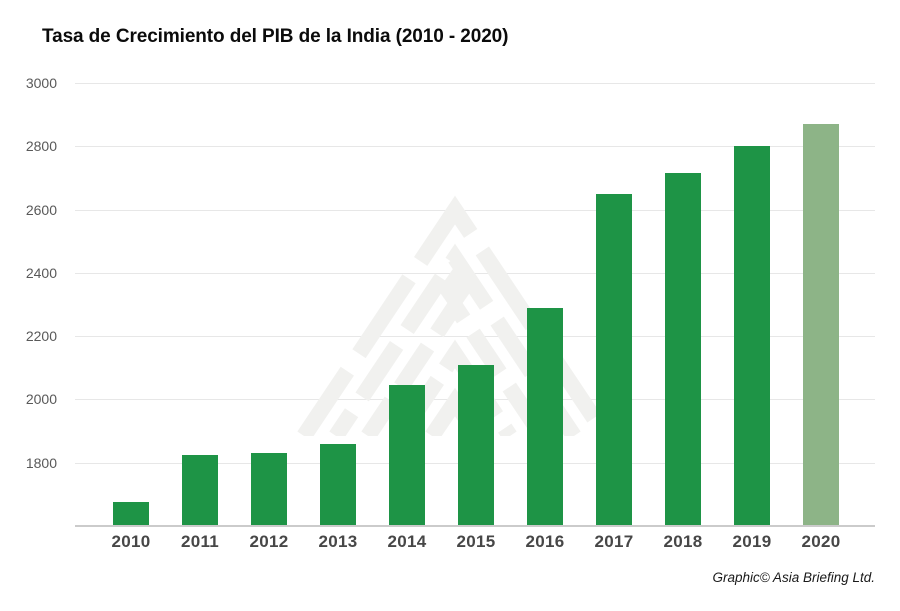 The height and width of the screenshot is (611, 900). Describe the element at coordinates (455, 315) in the screenshot. I see `asia-briefing-watermark-icon` at that location.